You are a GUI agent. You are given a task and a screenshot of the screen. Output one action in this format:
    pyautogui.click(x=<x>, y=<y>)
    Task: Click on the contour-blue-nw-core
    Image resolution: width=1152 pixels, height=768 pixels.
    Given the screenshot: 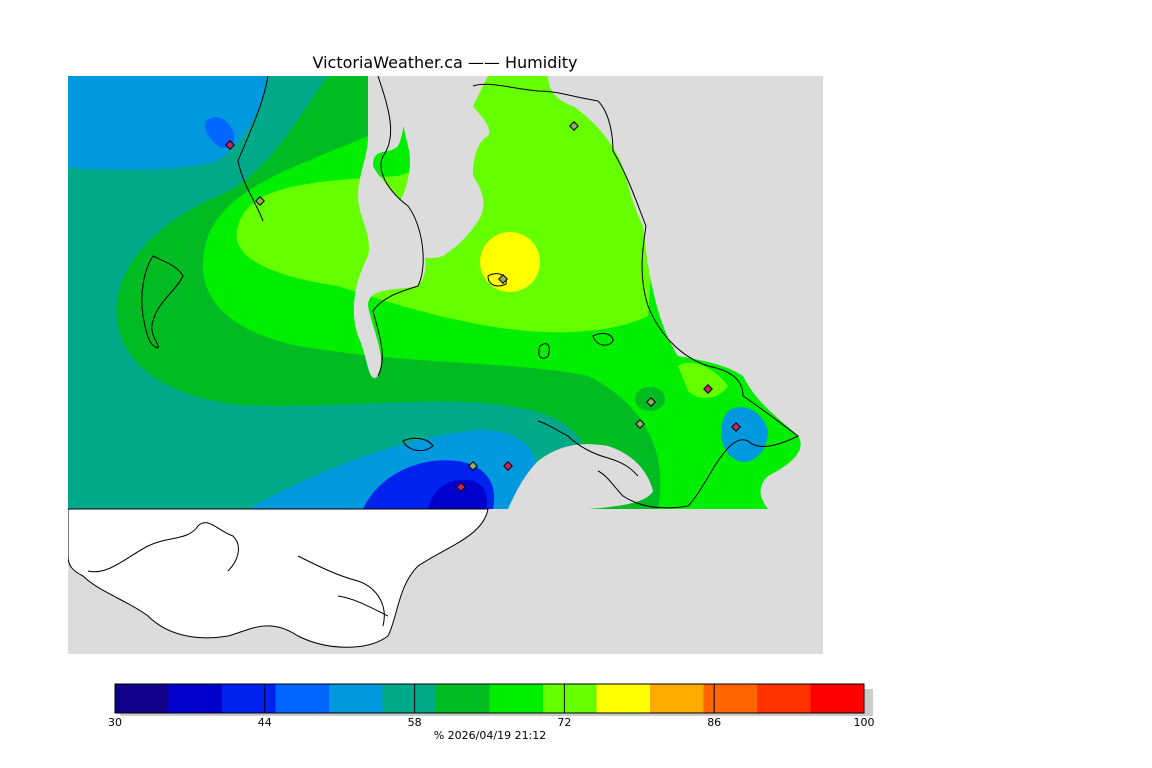 What is the action you would take?
    pyautogui.click(x=220, y=132)
    